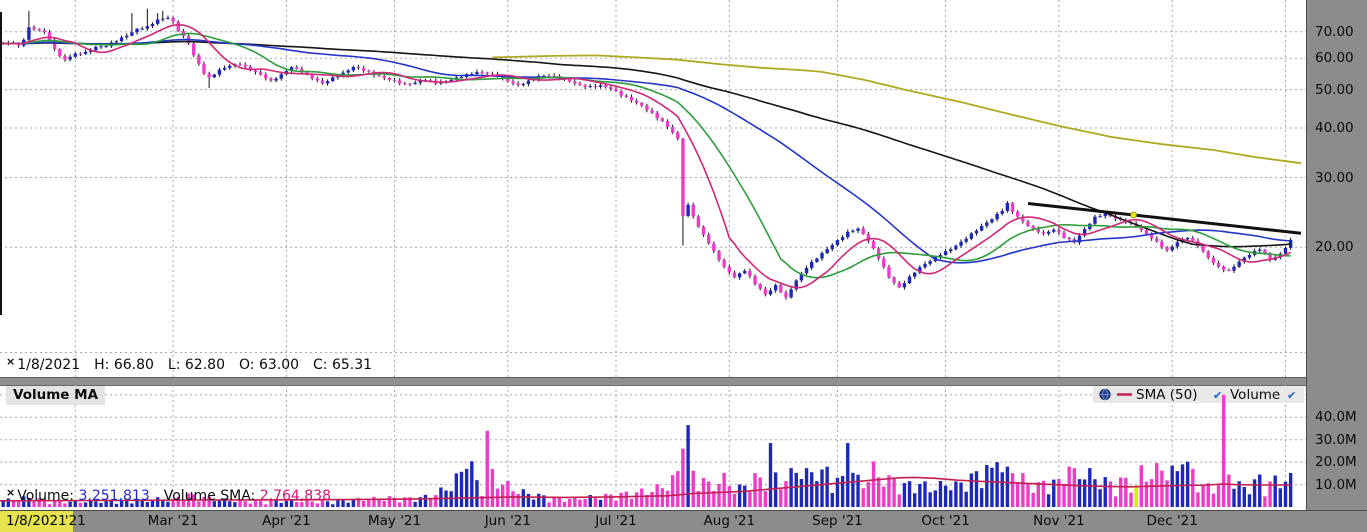  Describe the element at coordinates (729, 521) in the screenshot. I see `month-label: Aug '21` at that location.